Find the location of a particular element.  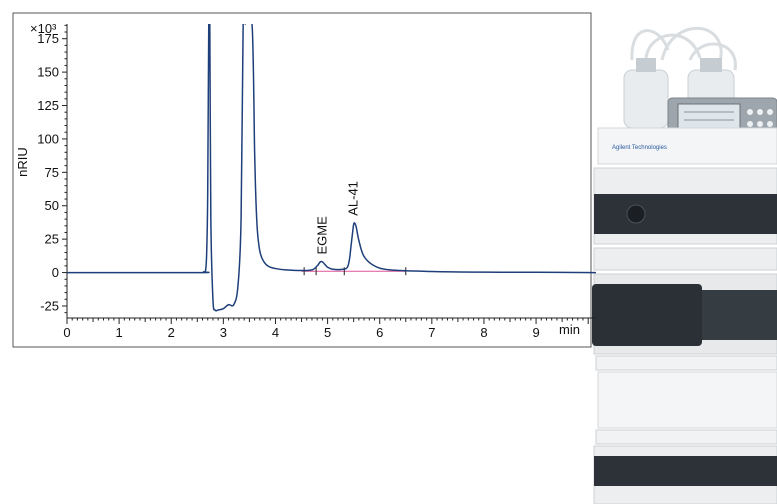

y-tick-label: 75 is located at coordinates (52, 172).